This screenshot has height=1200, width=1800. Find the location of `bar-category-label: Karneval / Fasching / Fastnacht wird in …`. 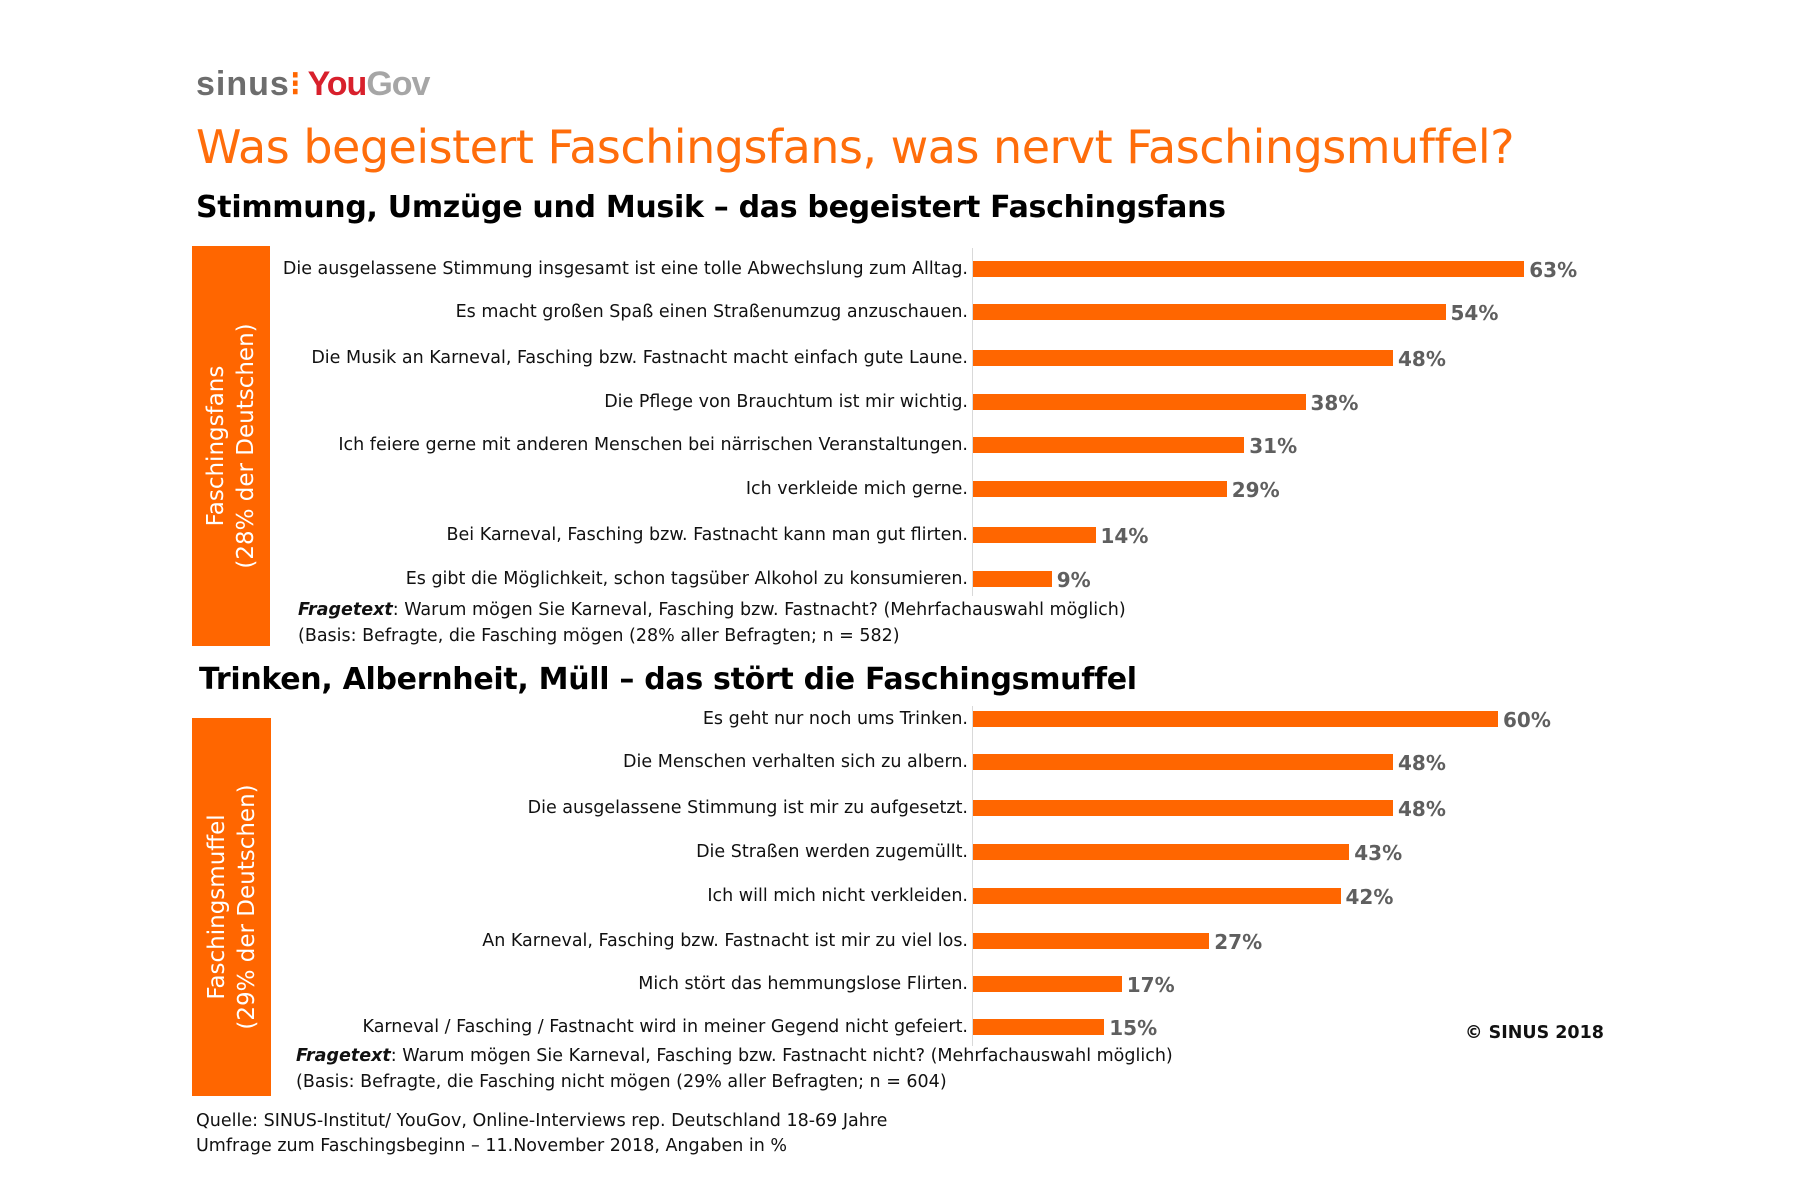

bar-category-label: Karneval / Fasching / Fastnacht wird in … is located at coordinates (665, 1027).